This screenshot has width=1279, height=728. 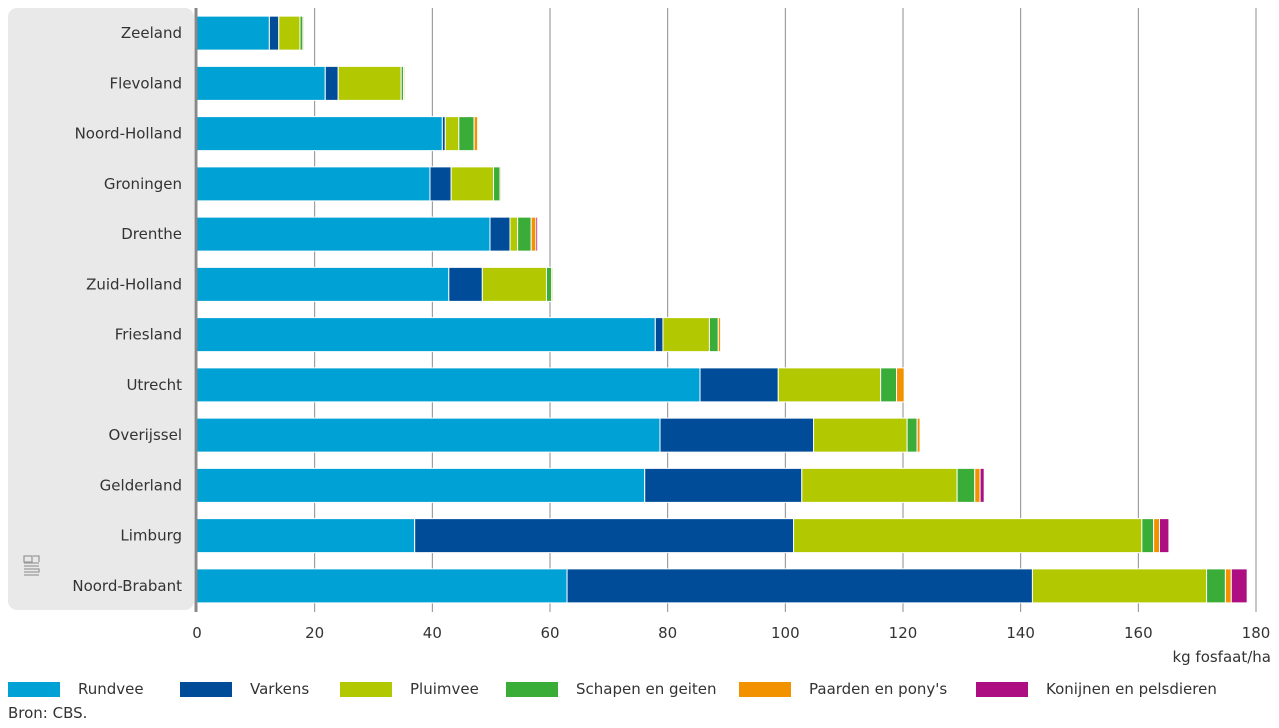 I want to click on legend-label: Varkens, so click(x=280, y=689).